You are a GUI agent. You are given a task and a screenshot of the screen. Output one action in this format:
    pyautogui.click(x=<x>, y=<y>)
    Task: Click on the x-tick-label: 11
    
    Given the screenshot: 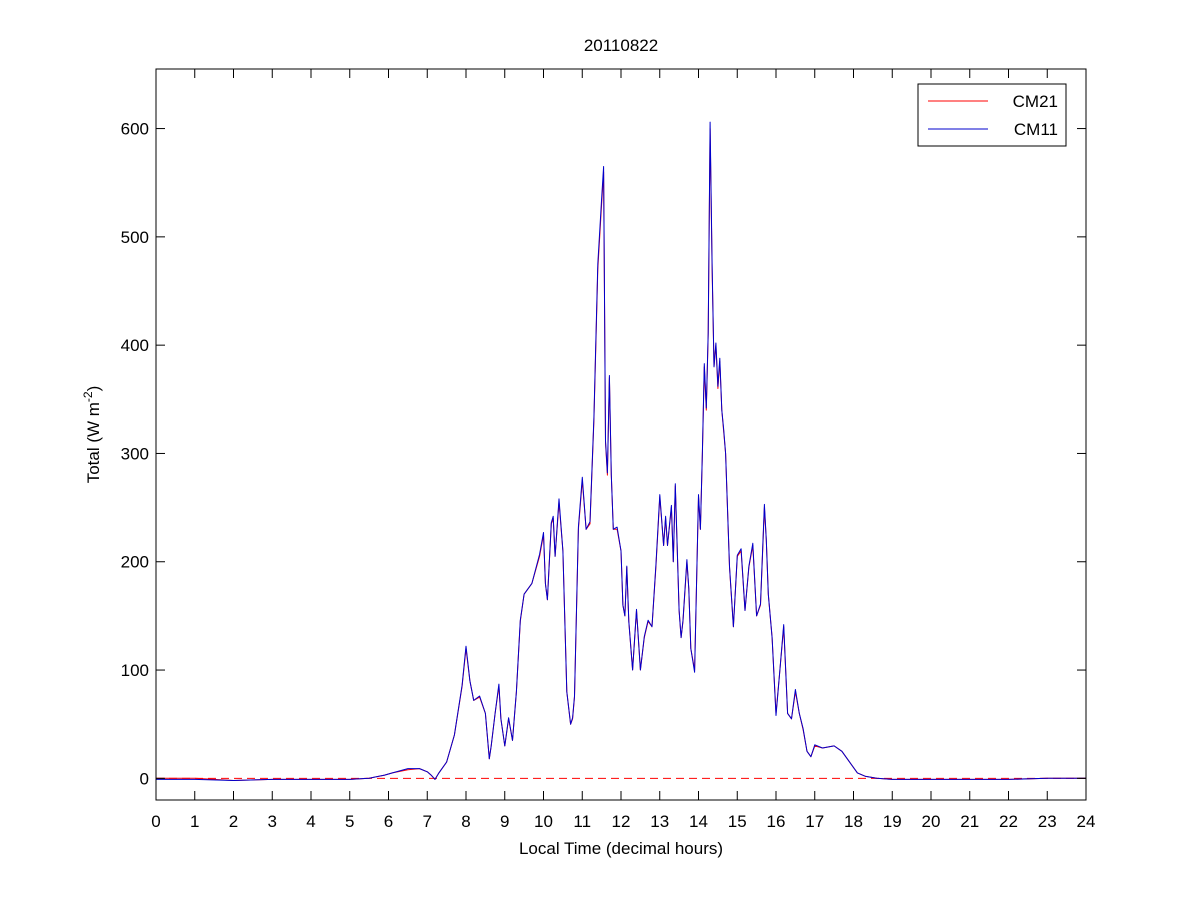 What is the action you would take?
    pyautogui.click(x=582, y=821)
    